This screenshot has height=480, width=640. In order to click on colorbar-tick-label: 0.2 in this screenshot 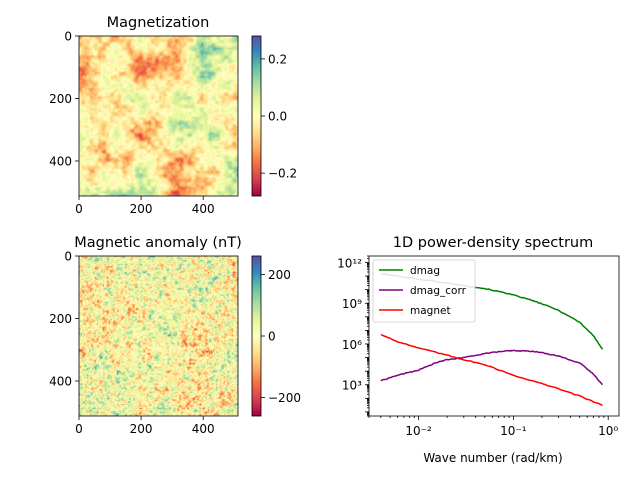, I will do `click(277, 59)`.